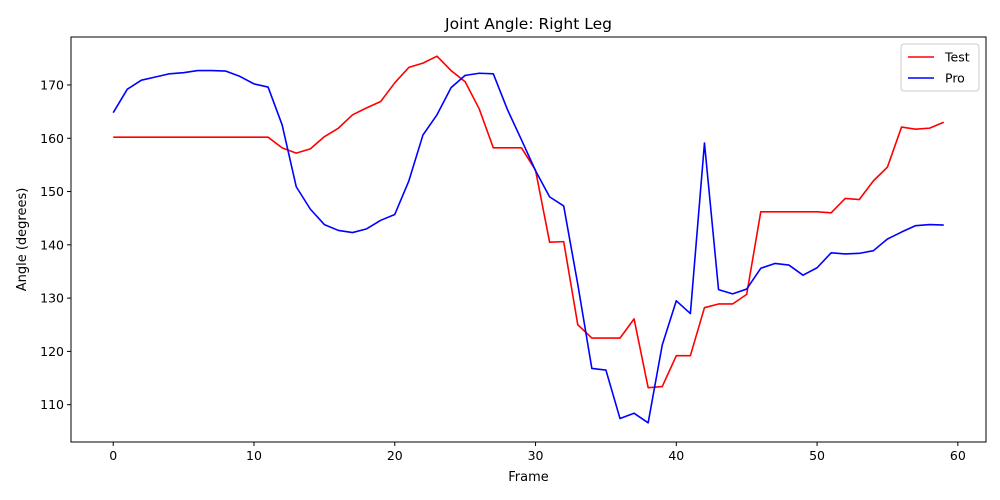  I want to click on y-tick-label: 130, so click(52, 298).